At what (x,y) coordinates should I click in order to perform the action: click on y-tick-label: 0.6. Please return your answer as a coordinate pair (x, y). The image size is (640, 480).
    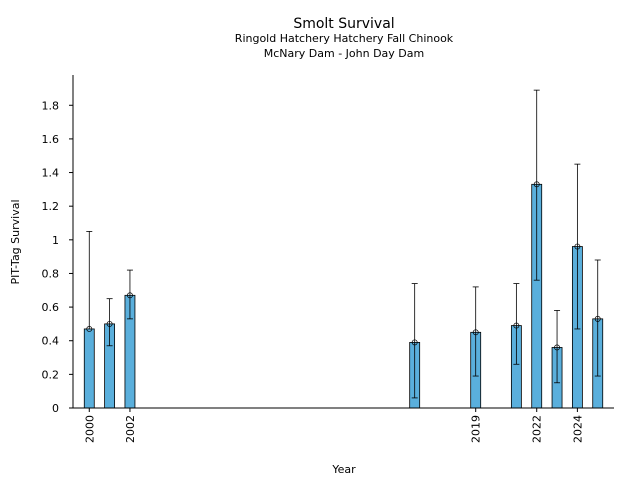
    Looking at the image, I should click on (51, 307).